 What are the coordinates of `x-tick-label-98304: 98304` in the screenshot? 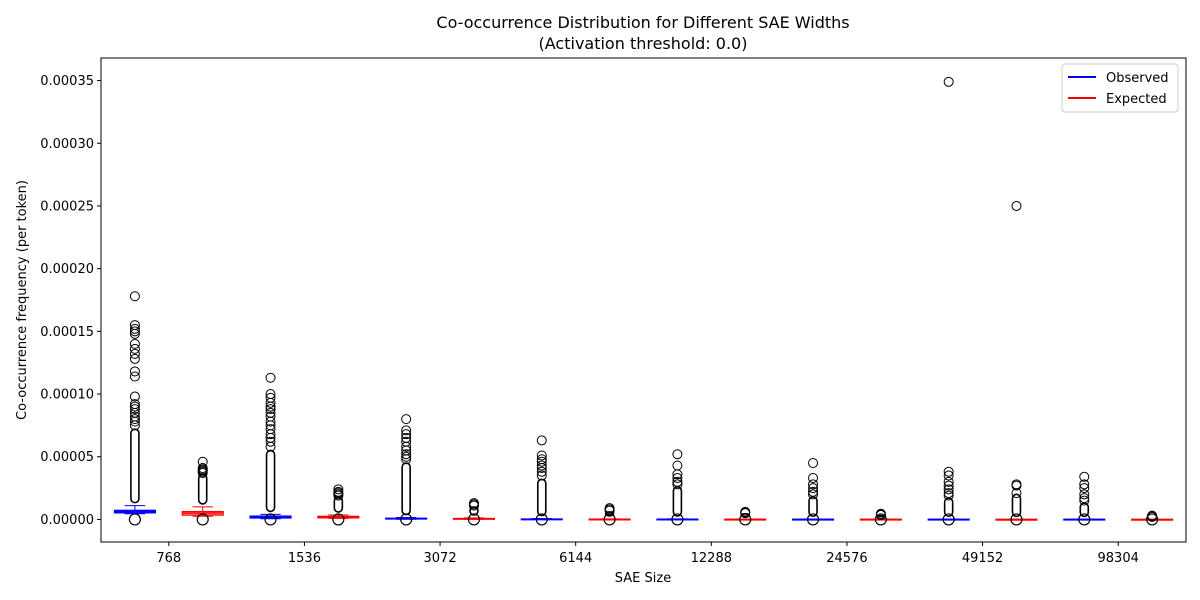 It's located at (1118, 558).